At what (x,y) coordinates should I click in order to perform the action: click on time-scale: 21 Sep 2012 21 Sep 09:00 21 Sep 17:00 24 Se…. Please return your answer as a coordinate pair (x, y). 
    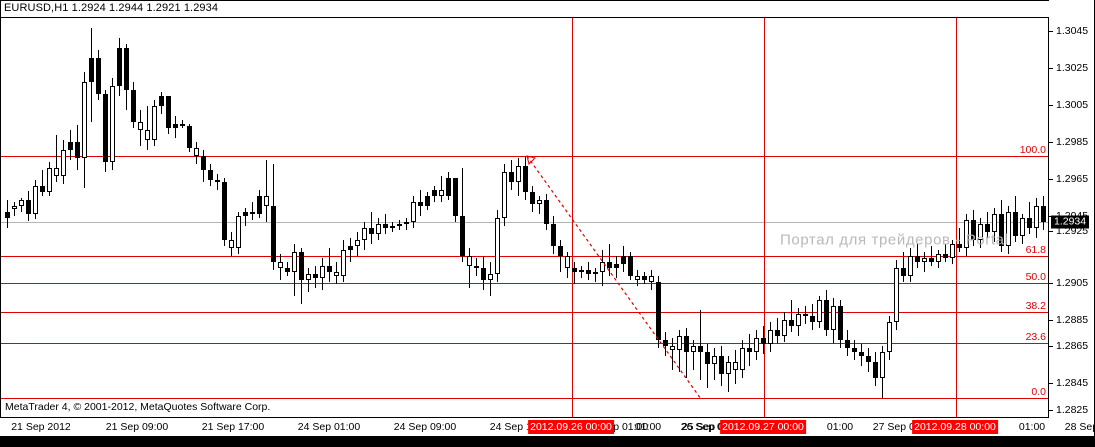
    Looking at the image, I should click on (547, 427).